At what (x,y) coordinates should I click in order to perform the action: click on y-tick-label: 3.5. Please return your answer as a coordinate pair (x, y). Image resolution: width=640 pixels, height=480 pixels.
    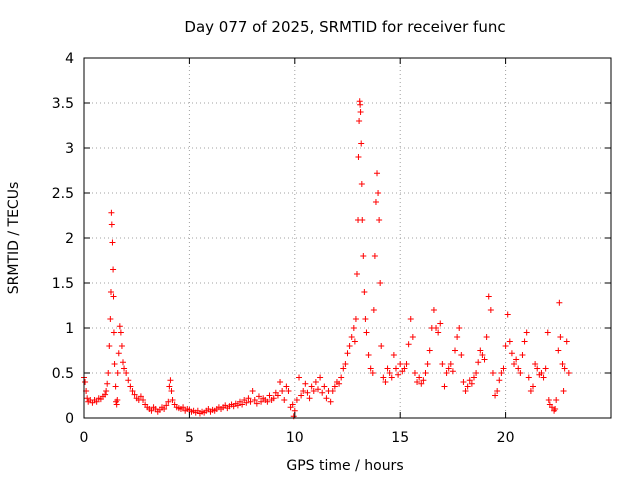
    Looking at the image, I should click on (63, 104).